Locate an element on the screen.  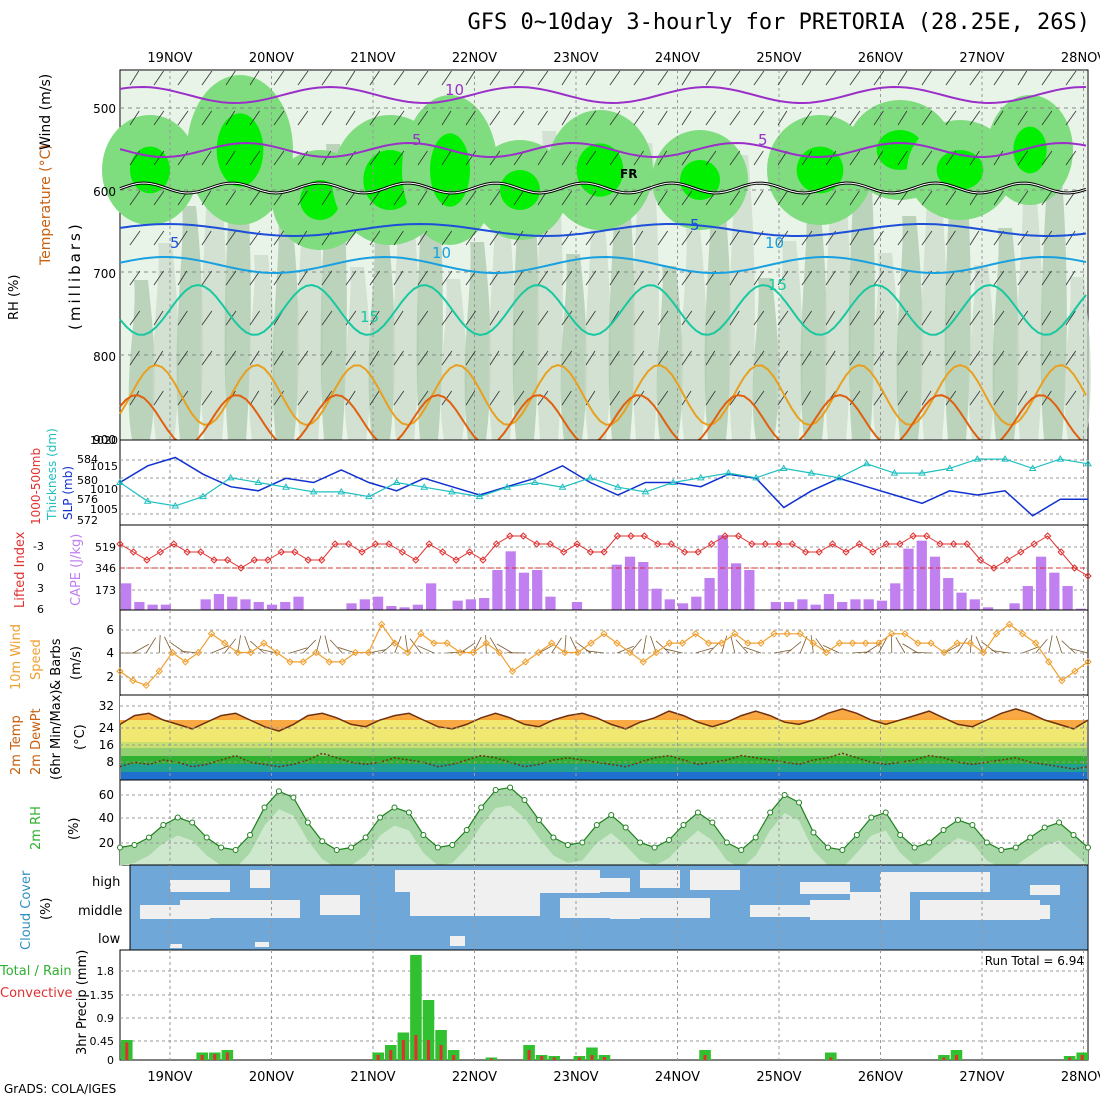
rh-saturated-zone is located at coordinates (150, 170).